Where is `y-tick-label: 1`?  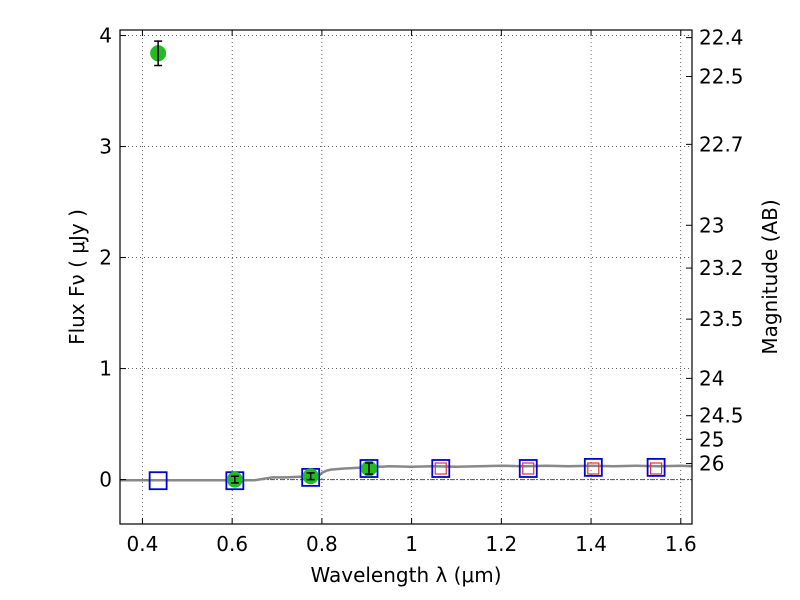
y-tick-label: 1 is located at coordinates (105, 369).